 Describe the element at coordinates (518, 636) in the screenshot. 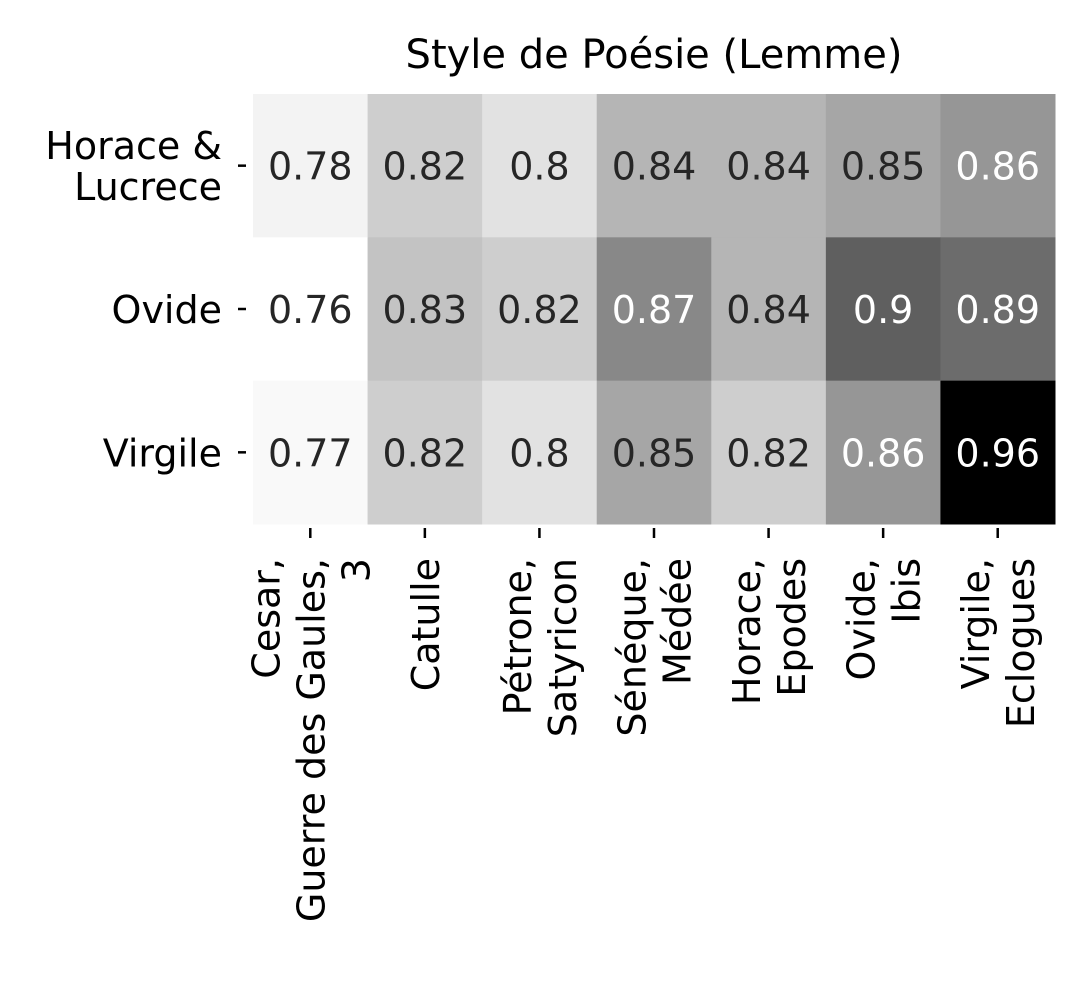

I see `x-tick-label: Pétrone,` at that location.